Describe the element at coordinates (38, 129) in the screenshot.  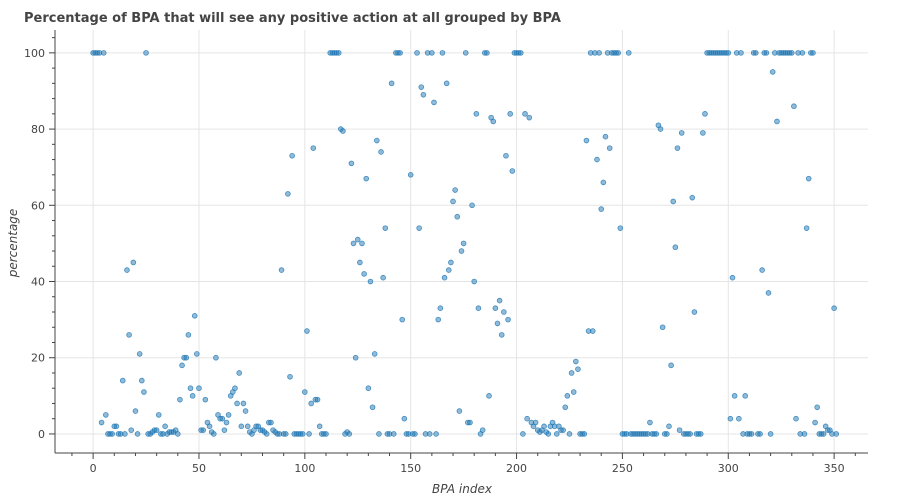
I see `y-tick-label: 80` at that location.